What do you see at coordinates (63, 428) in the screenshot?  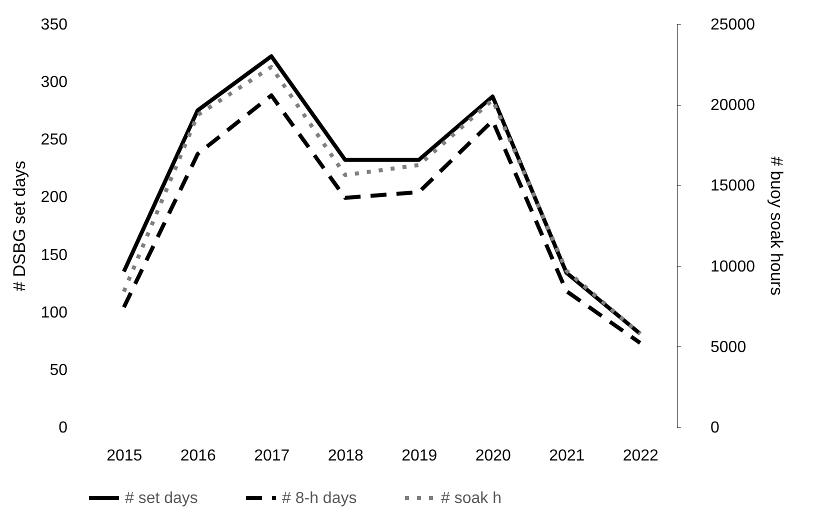 I see `y-tick-label: 0` at bounding box center [63, 428].